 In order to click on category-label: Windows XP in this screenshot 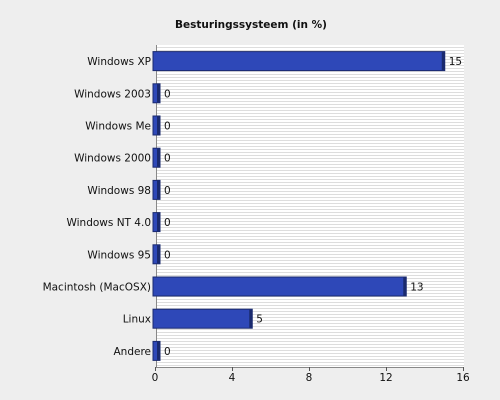, I will do `click(119, 62)`.